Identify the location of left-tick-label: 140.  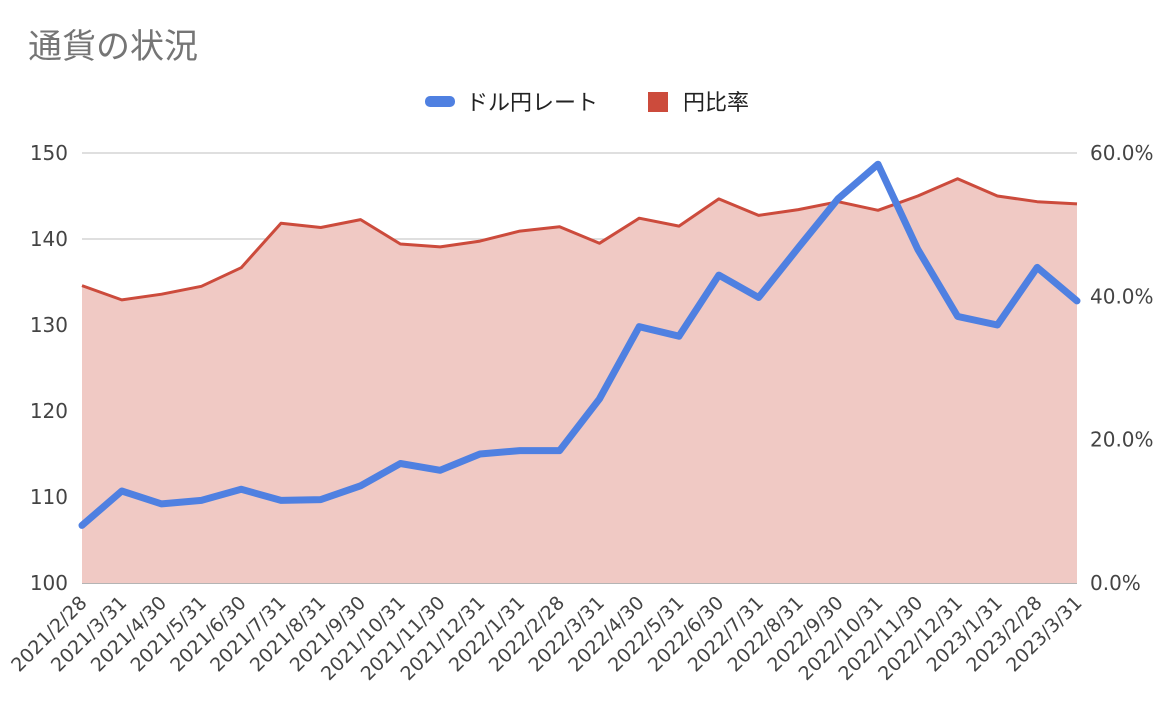
(49, 239).